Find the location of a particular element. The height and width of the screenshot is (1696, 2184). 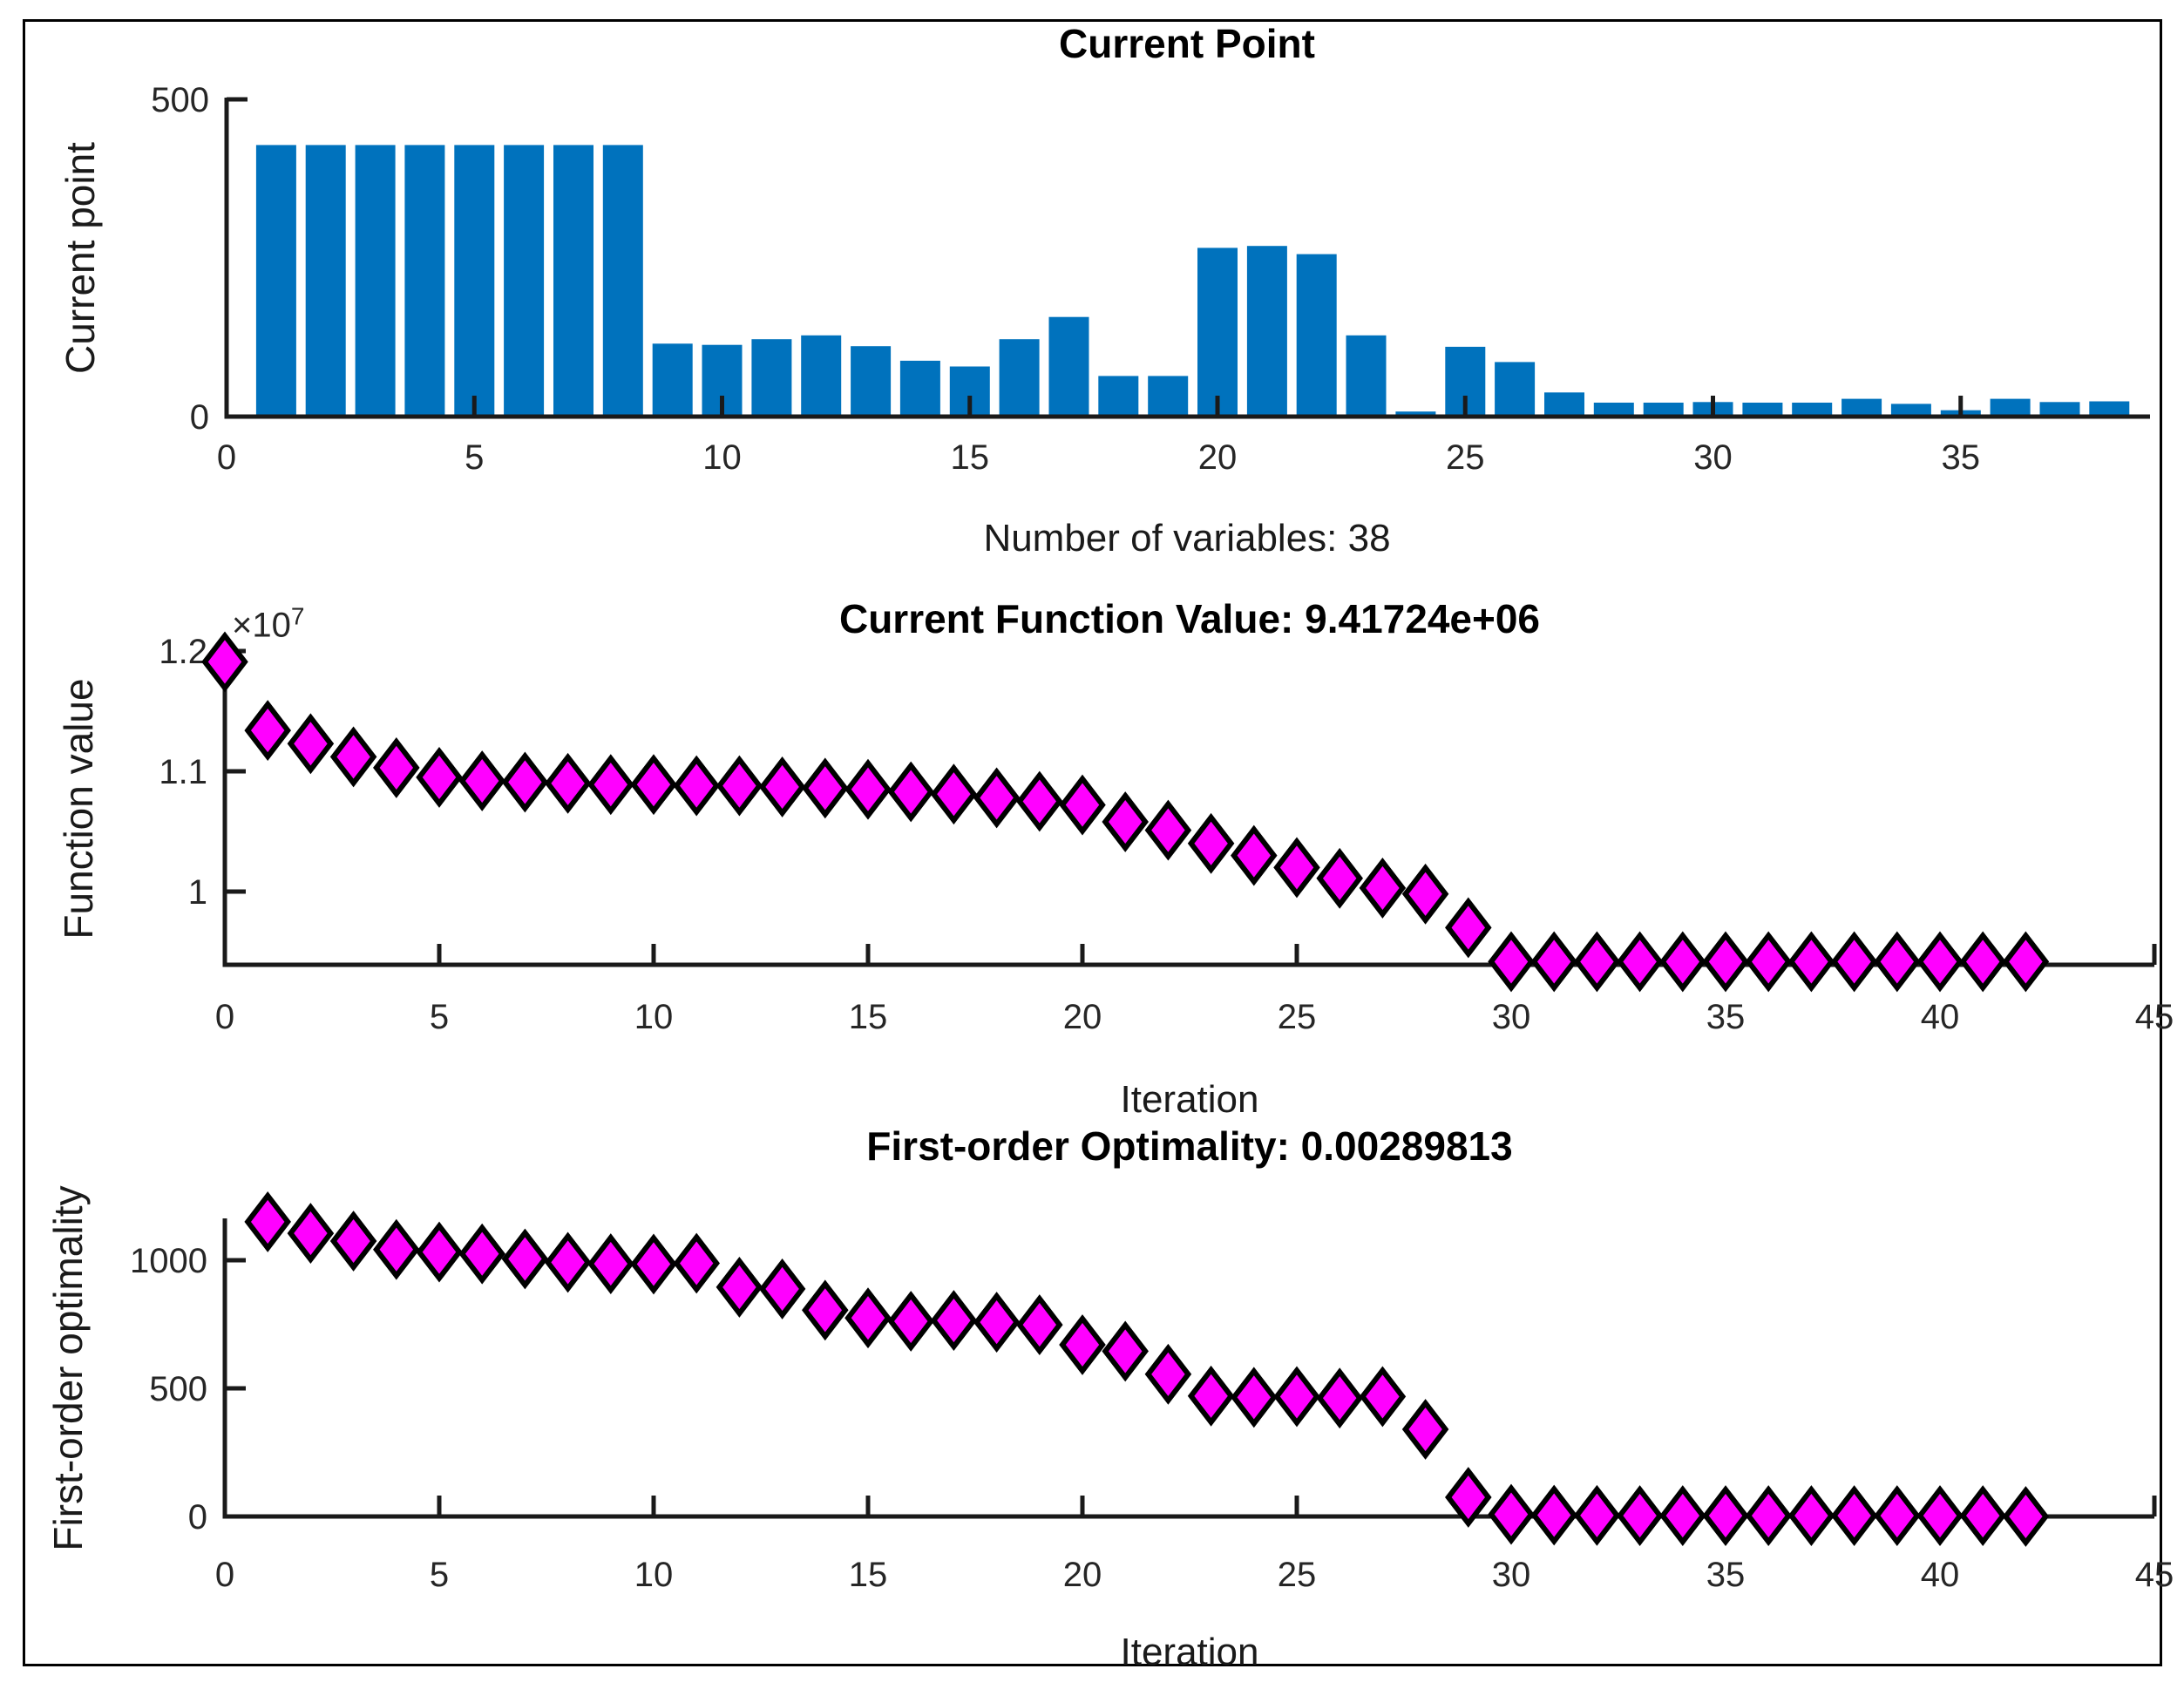

function-value-ylabel: Function value is located at coordinates (78, 809).